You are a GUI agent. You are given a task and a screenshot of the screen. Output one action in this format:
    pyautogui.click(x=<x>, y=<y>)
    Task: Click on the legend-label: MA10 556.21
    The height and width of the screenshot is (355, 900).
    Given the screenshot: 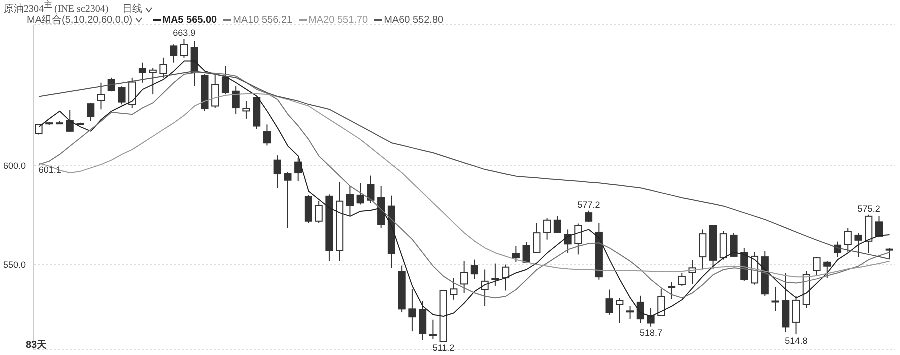 What is the action you would take?
    pyautogui.click(x=262, y=20)
    